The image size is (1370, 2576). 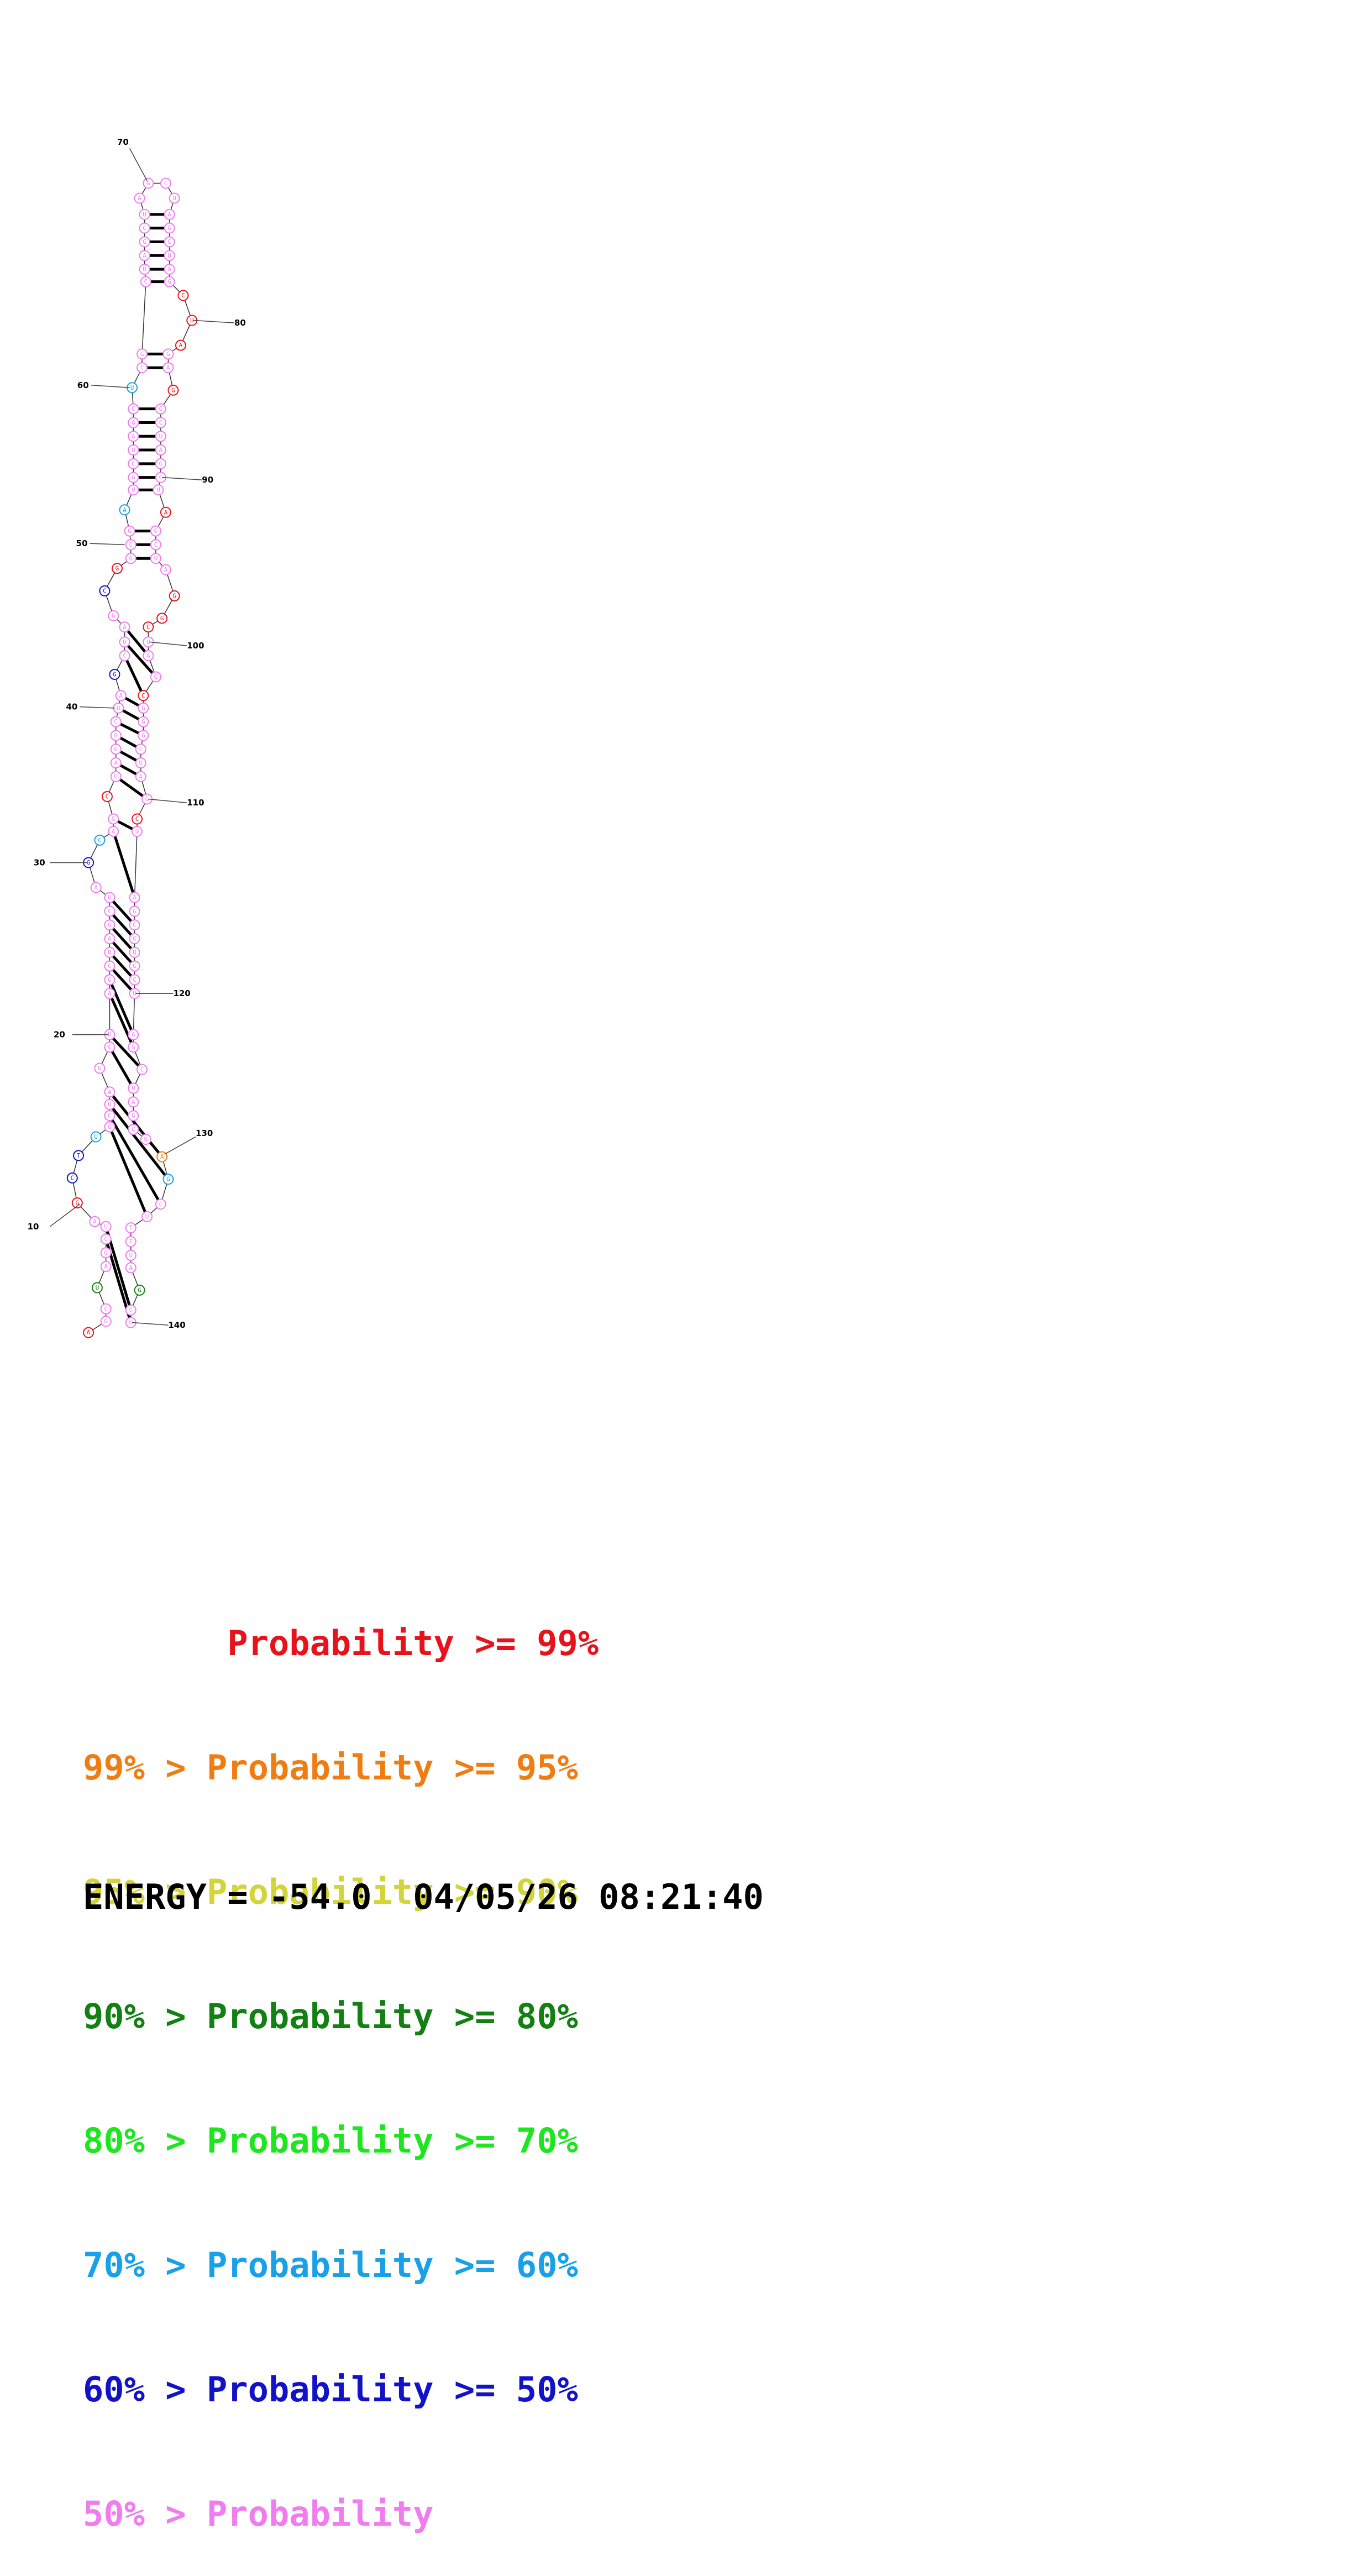 I want to click on position-label: 120, so click(x=181, y=993).